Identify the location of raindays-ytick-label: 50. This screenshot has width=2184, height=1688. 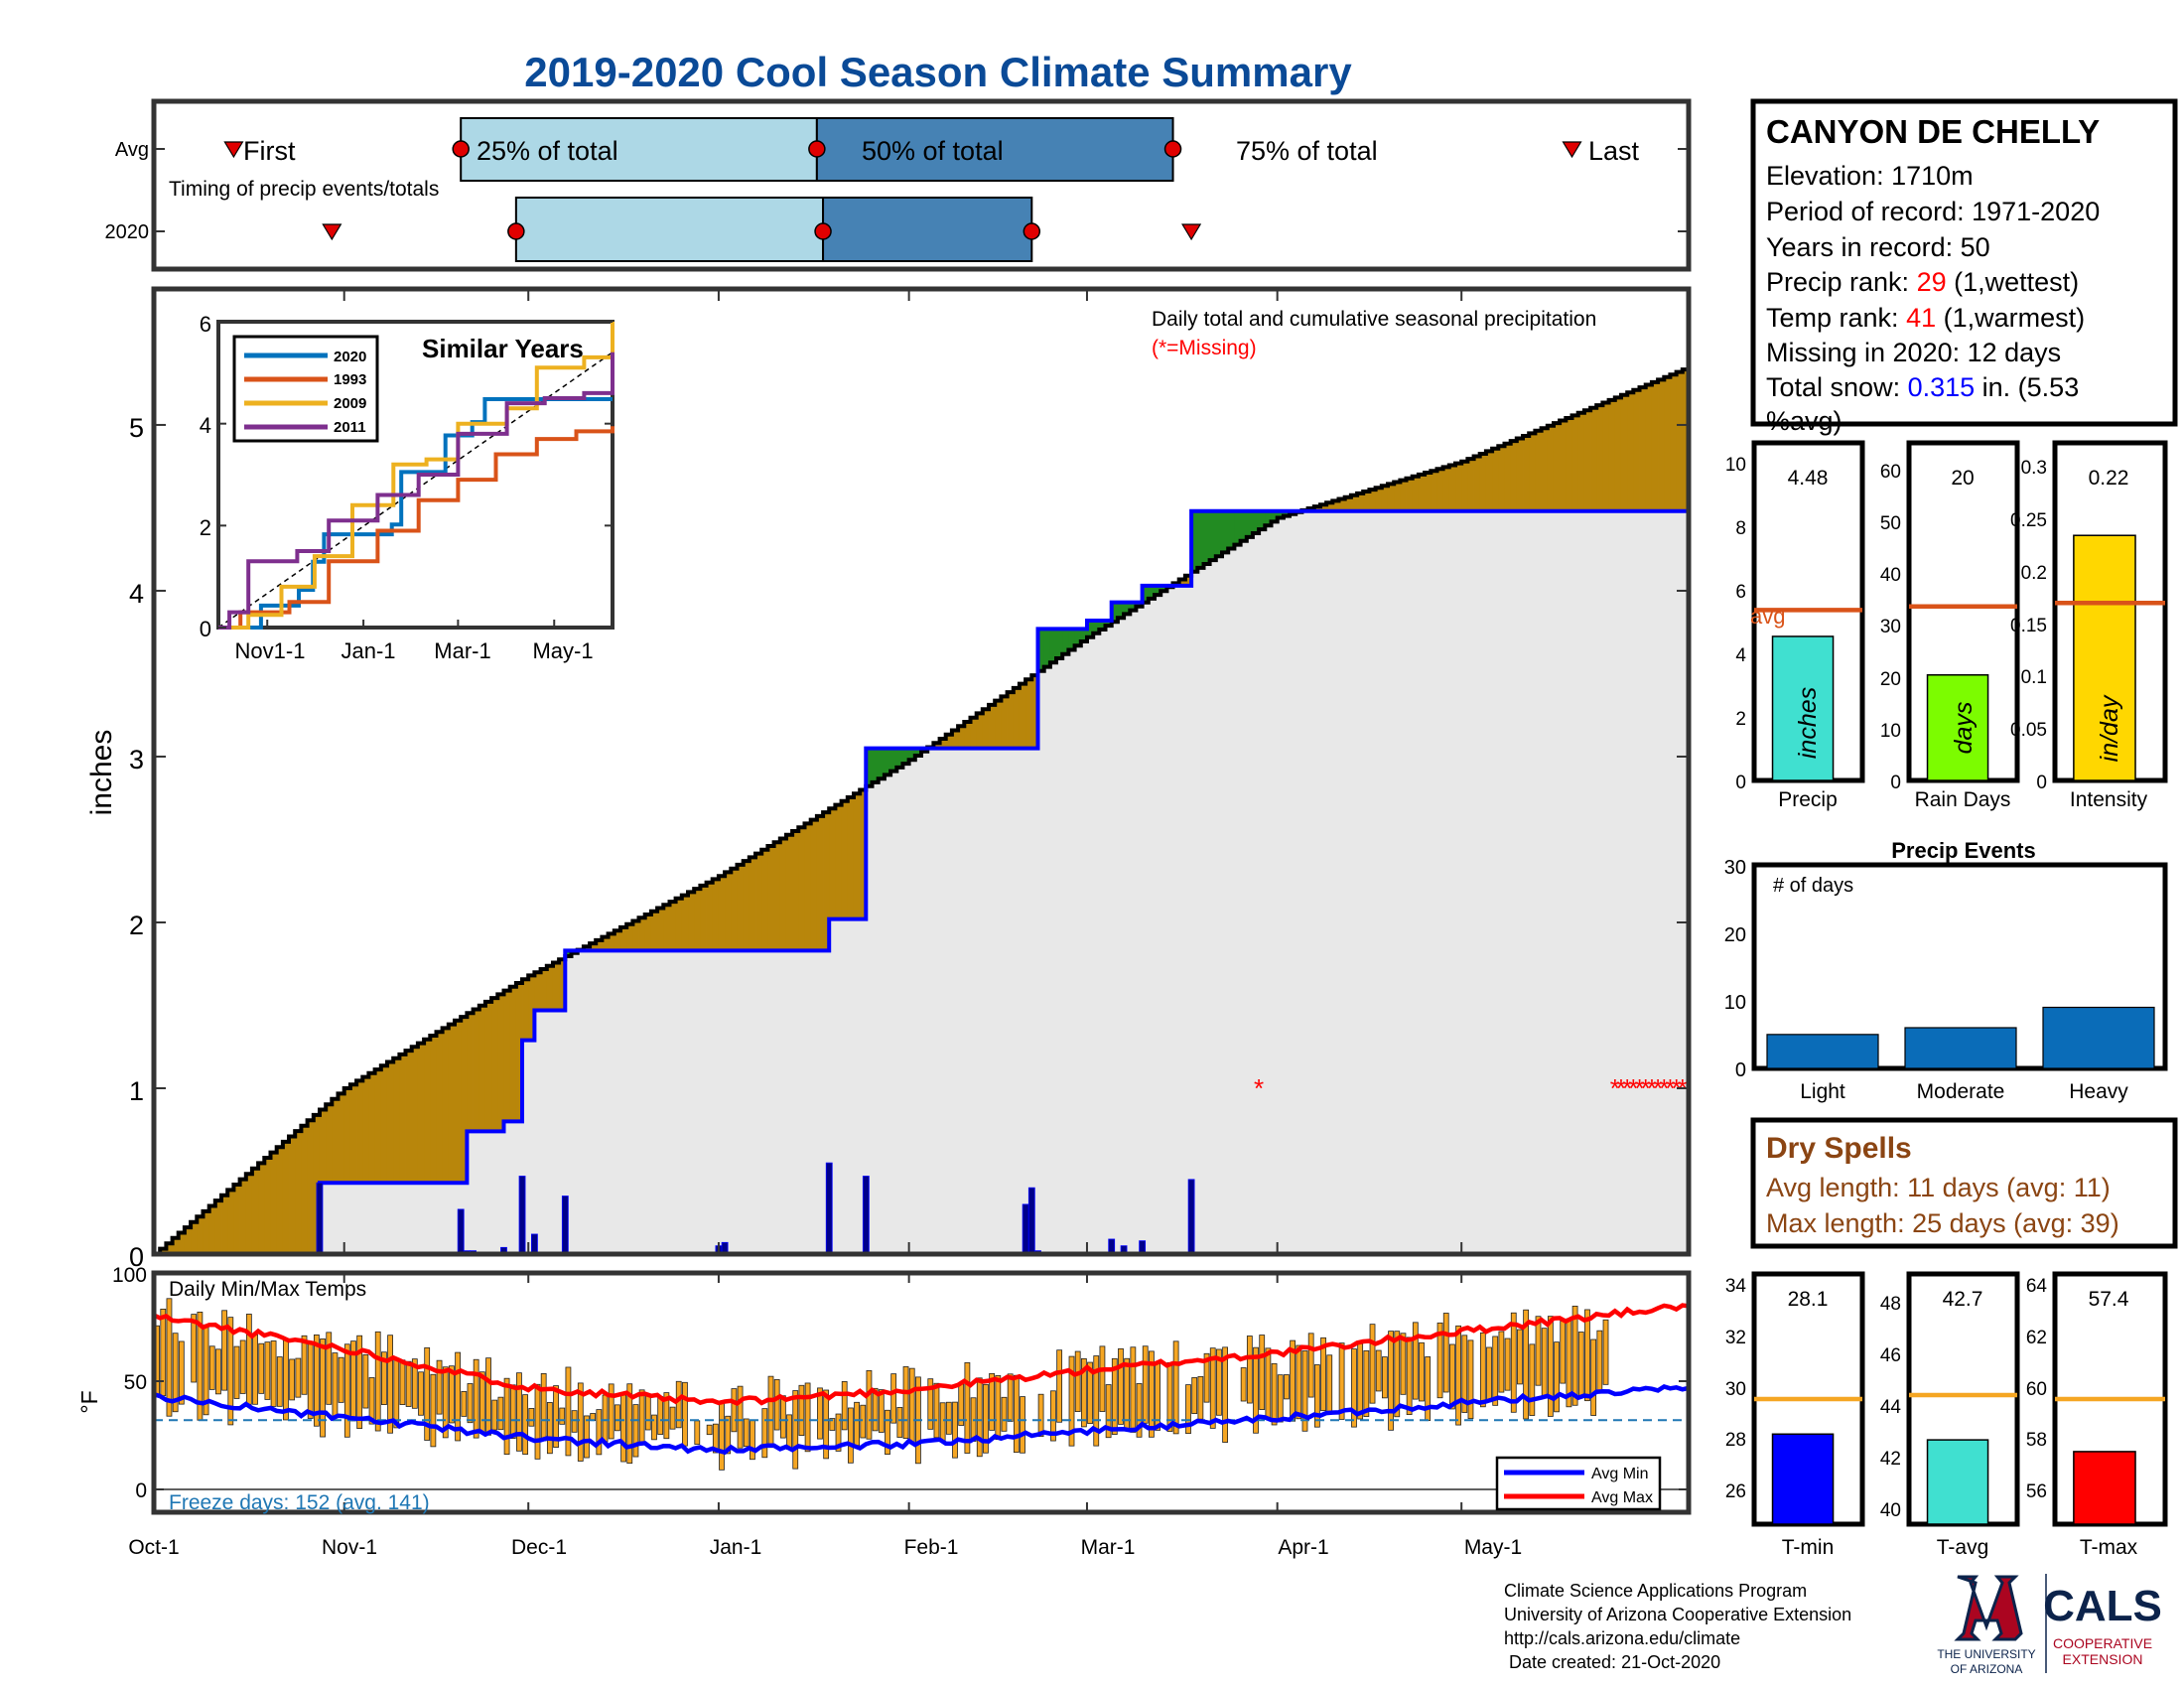
(1890, 523).